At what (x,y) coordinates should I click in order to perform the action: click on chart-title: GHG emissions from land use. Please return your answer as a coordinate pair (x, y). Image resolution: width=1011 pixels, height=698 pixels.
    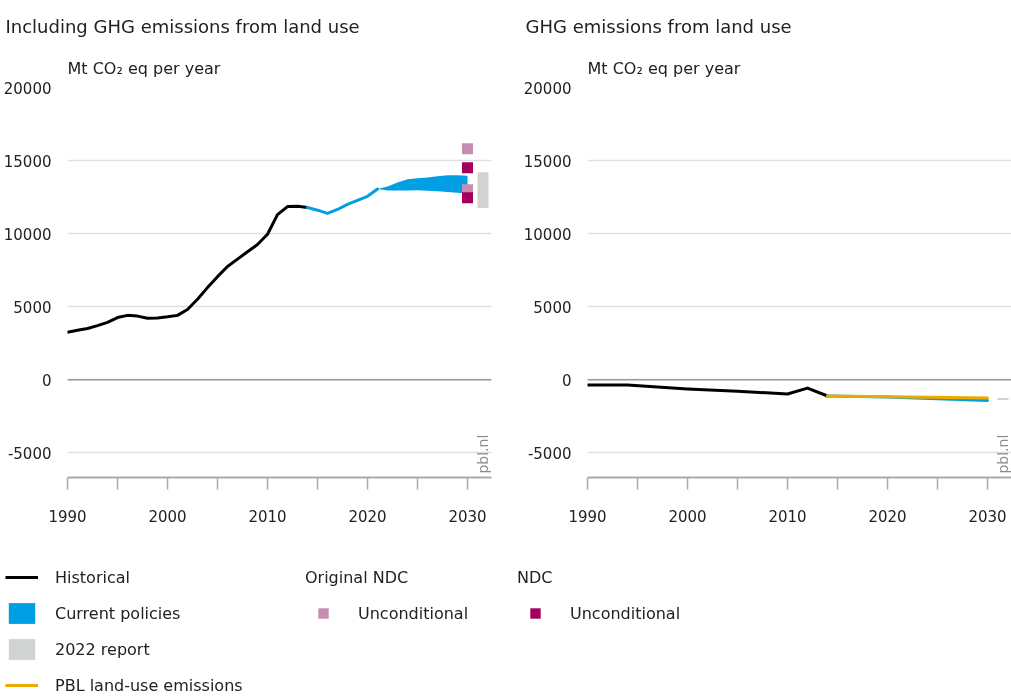
    Looking at the image, I should click on (658, 26).